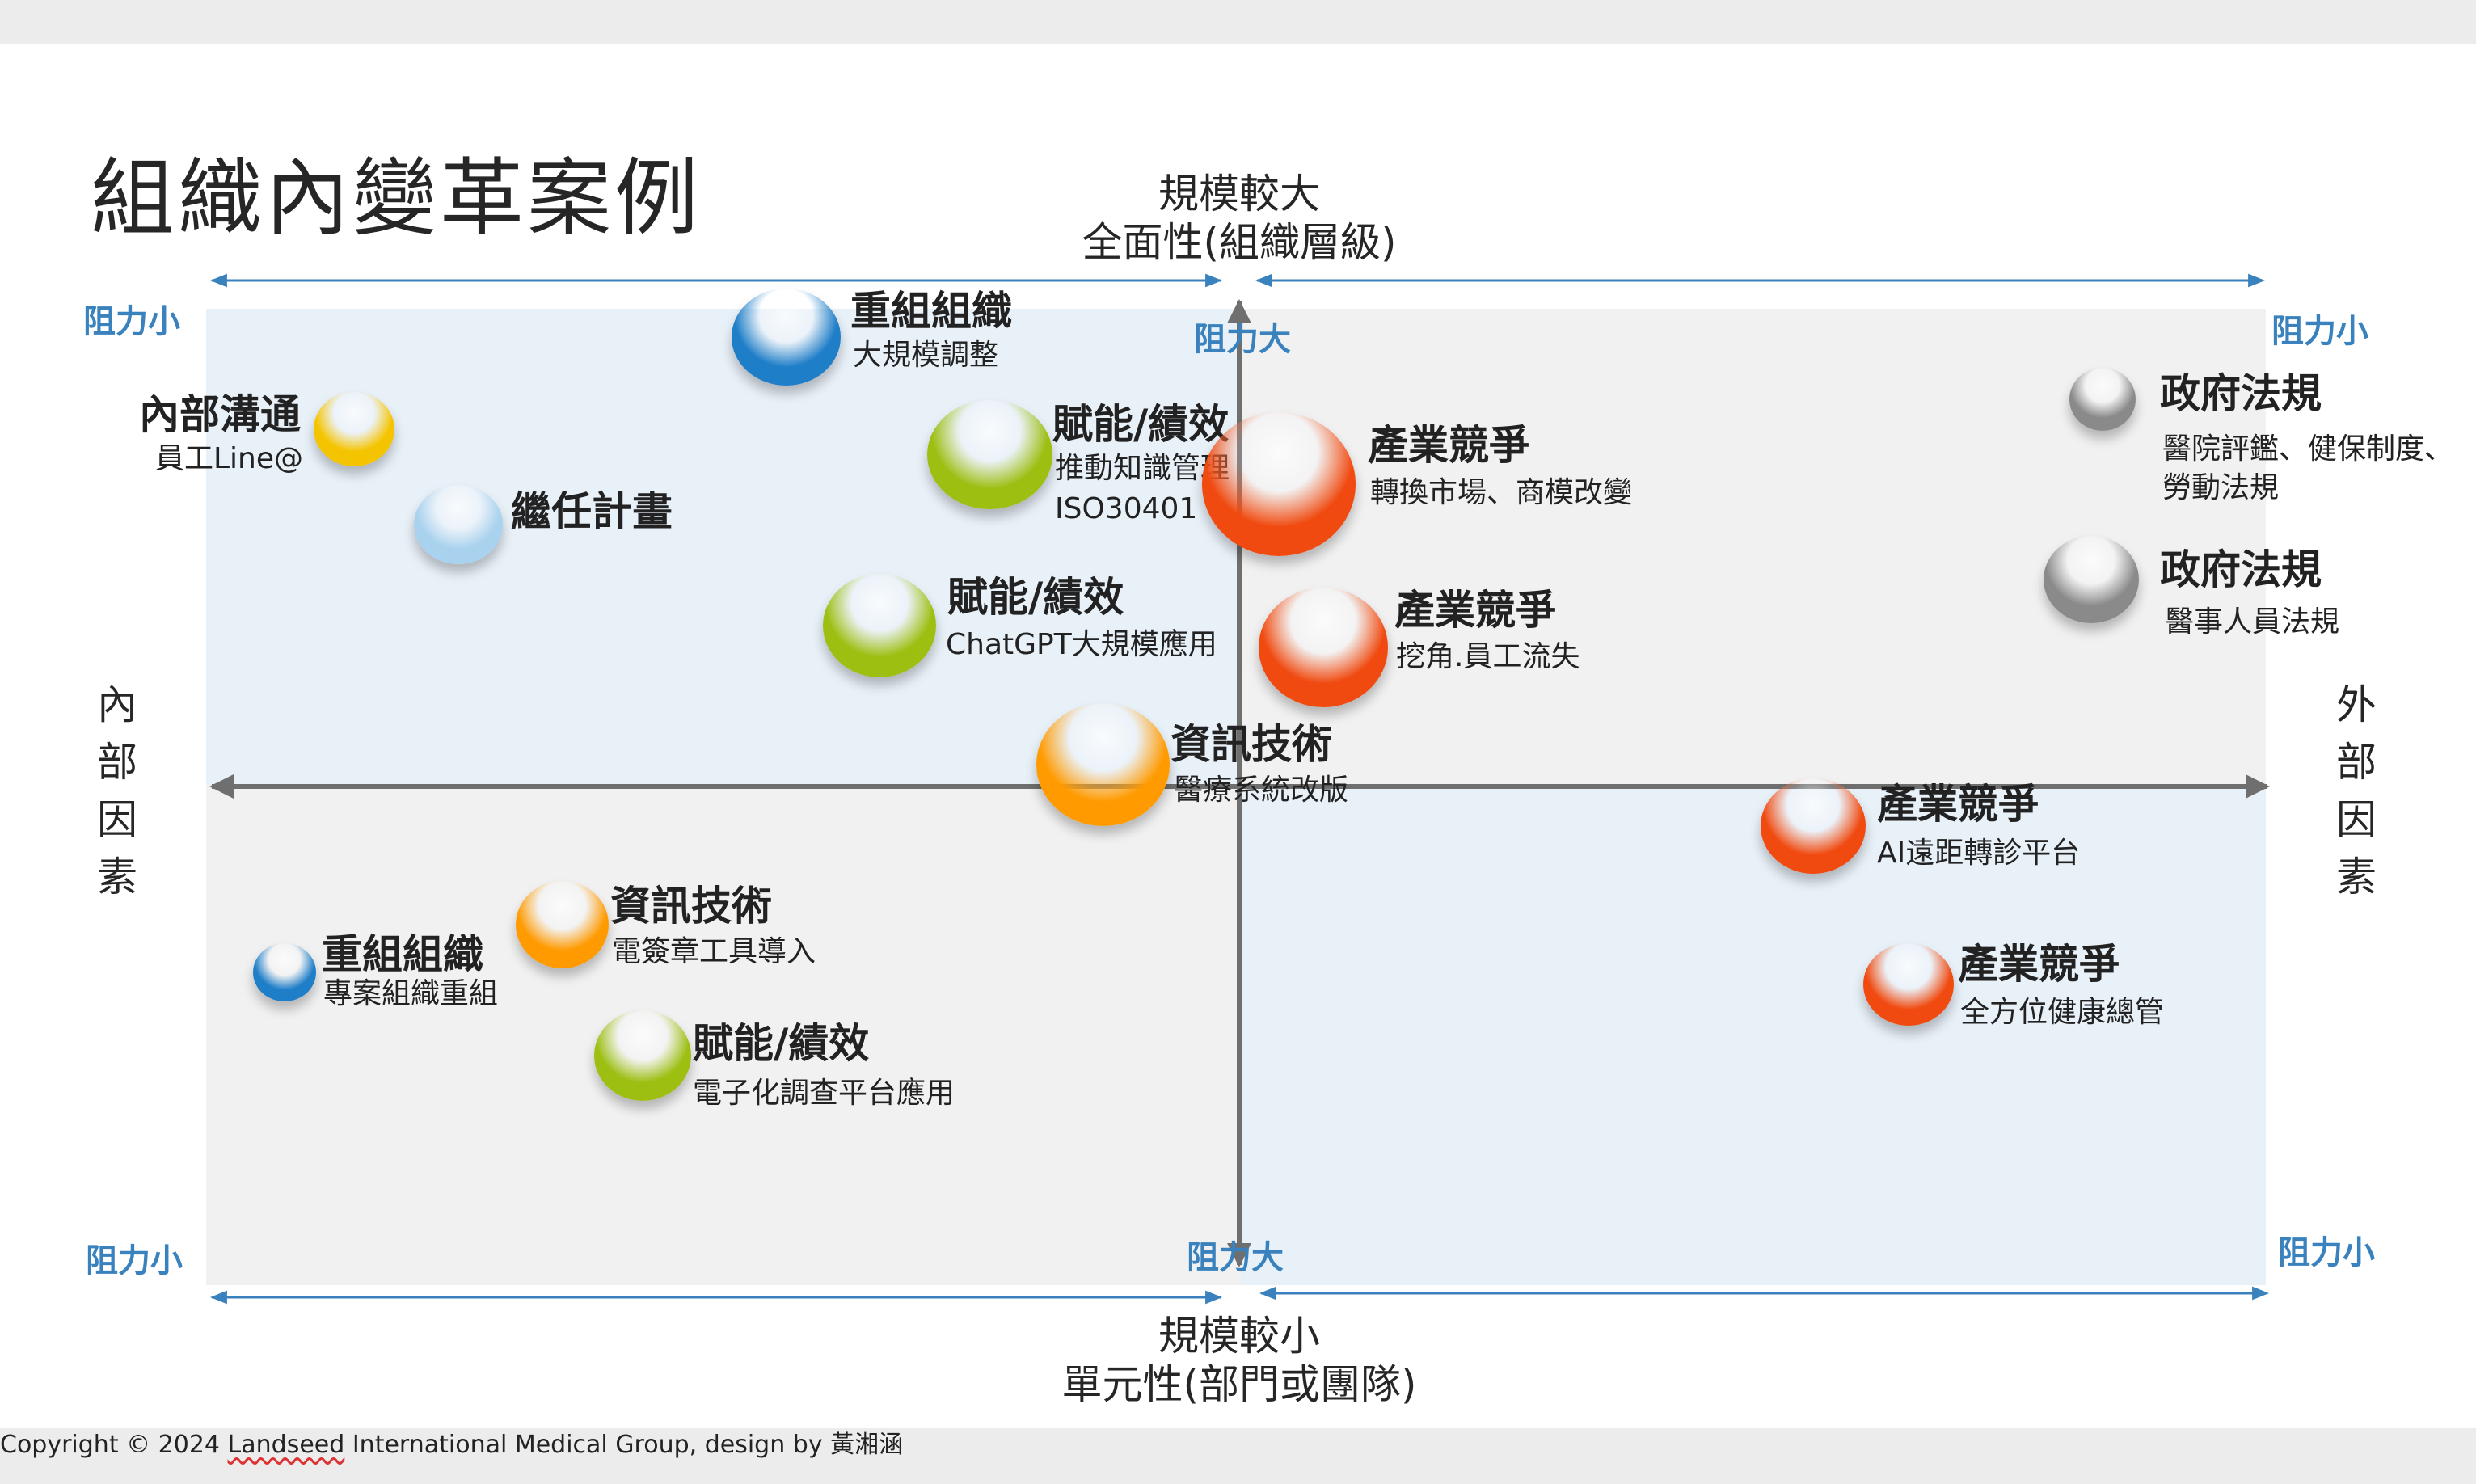 The width and height of the screenshot is (2476, 1484). Describe the element at coordinates (592, 511) in the screenshot. I see `bubble-title: 繼任計畫` at that location.